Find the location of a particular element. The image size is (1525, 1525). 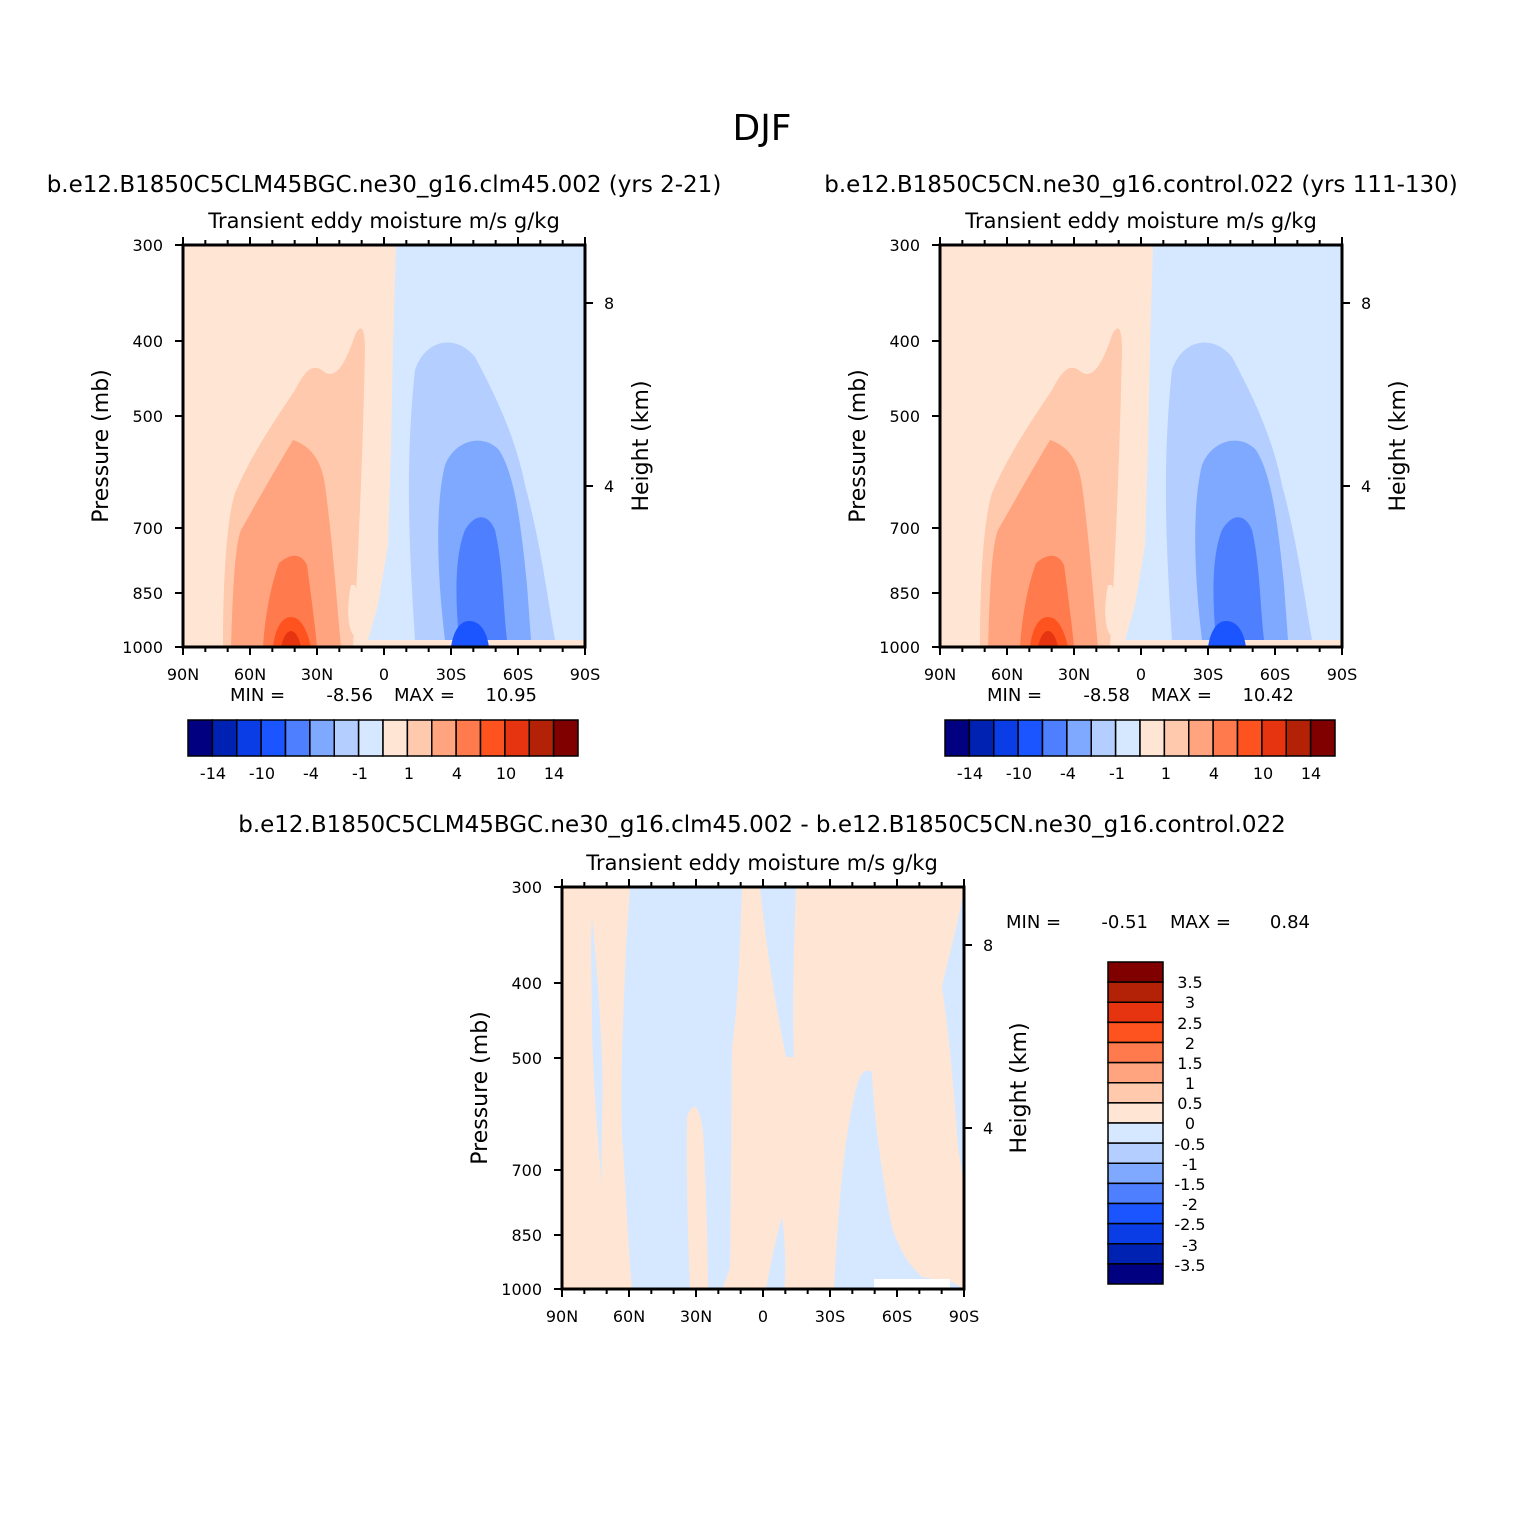

x-tick-label: 30N is located at coordinates (696, 1316).